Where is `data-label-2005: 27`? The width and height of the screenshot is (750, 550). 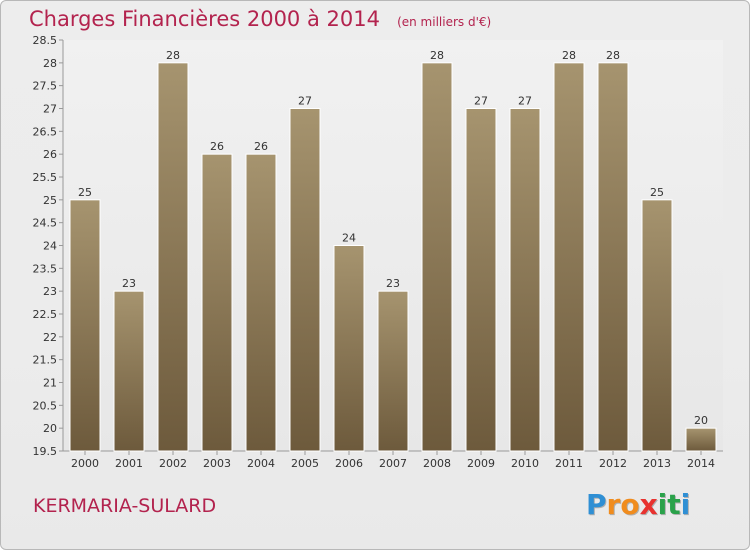
data-label-2005: 27 is located at coordinates (305, 101).